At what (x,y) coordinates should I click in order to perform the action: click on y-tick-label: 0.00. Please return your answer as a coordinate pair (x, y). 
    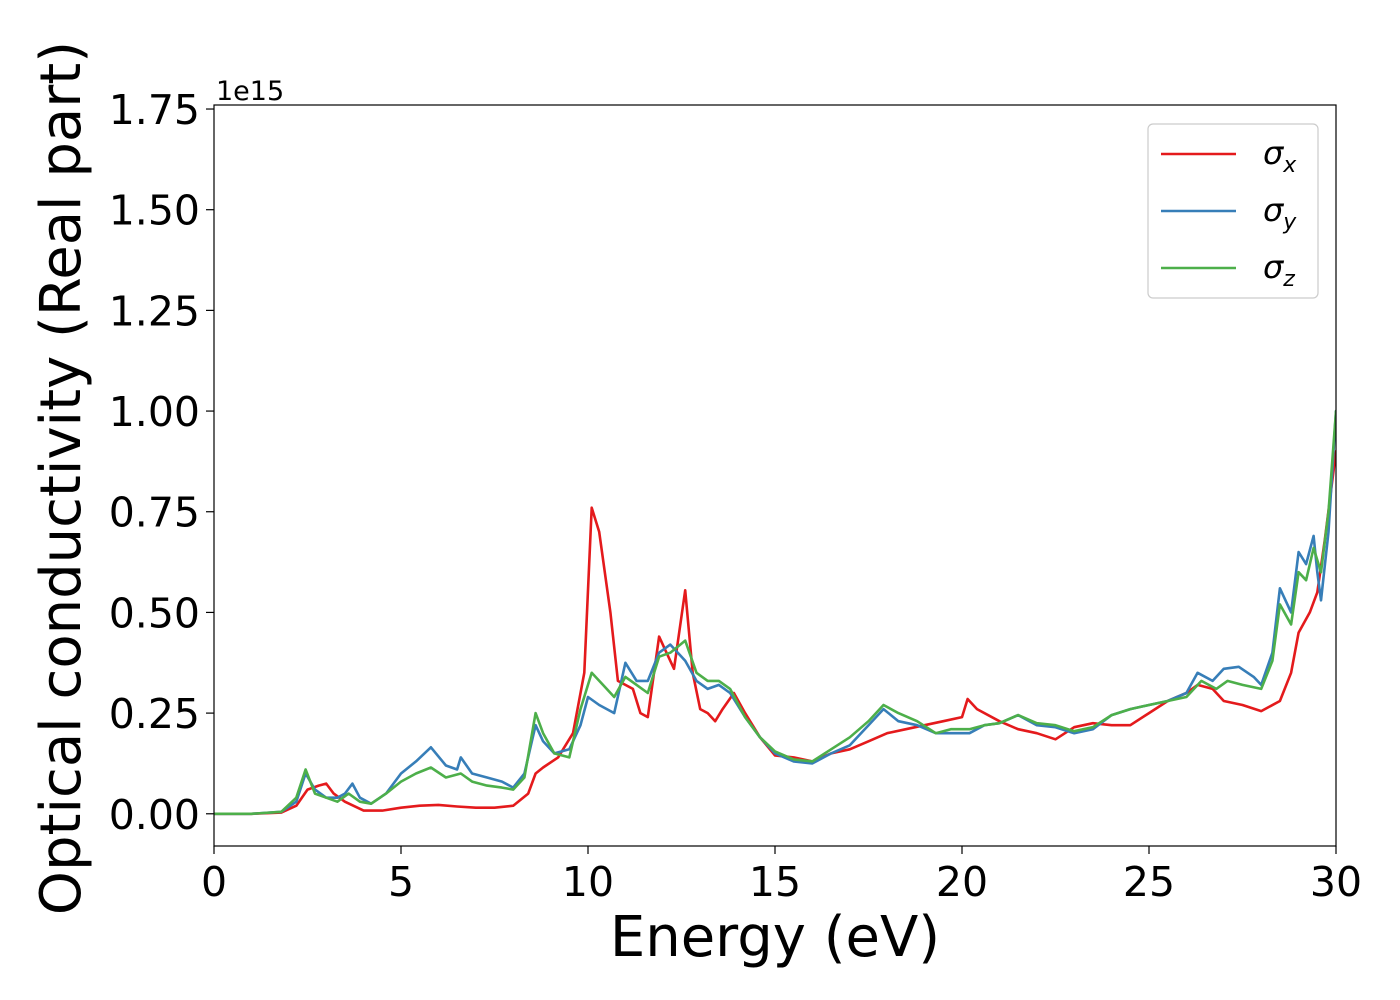
    Looking at the image, I should click on (154, 815).